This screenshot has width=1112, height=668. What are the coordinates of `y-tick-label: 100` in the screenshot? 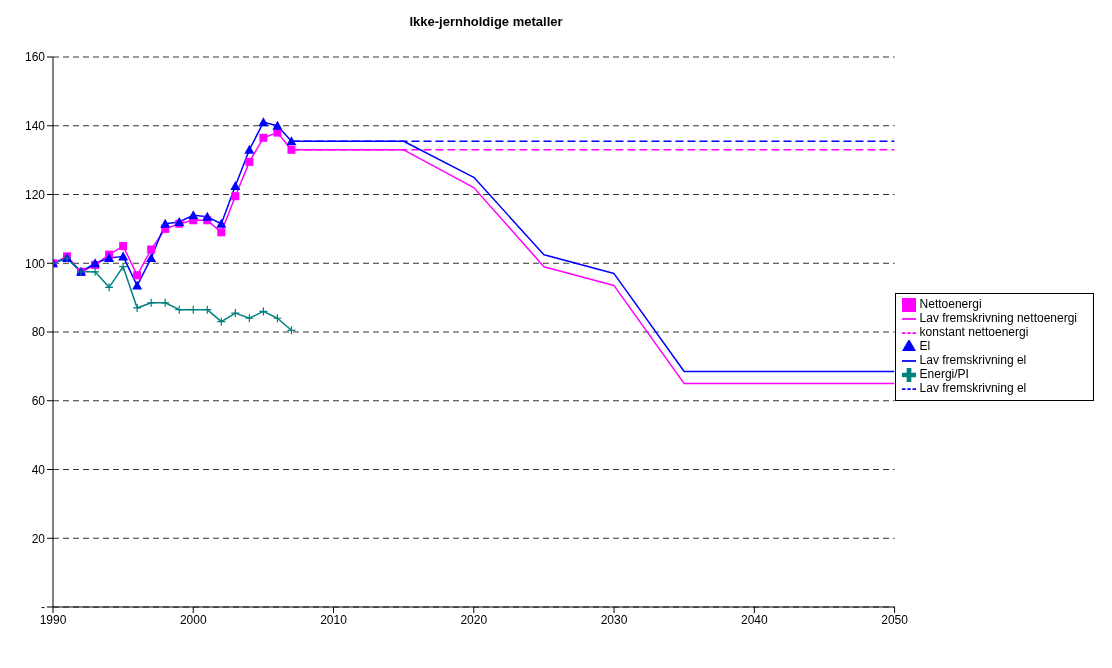 It's located at (35, 263).